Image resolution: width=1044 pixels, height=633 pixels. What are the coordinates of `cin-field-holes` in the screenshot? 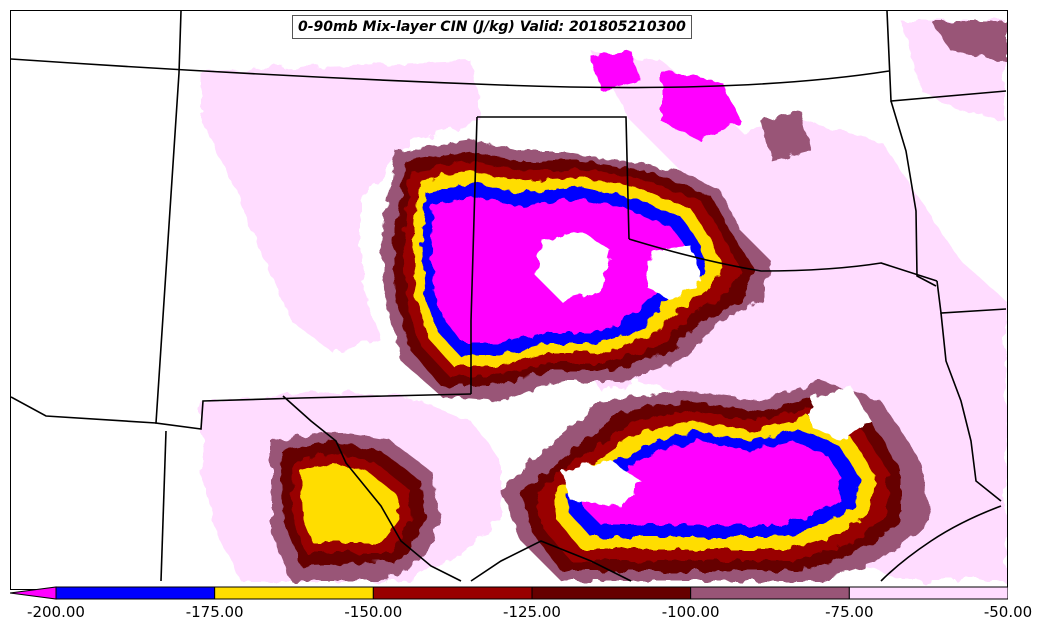 It's located at (703, 368).